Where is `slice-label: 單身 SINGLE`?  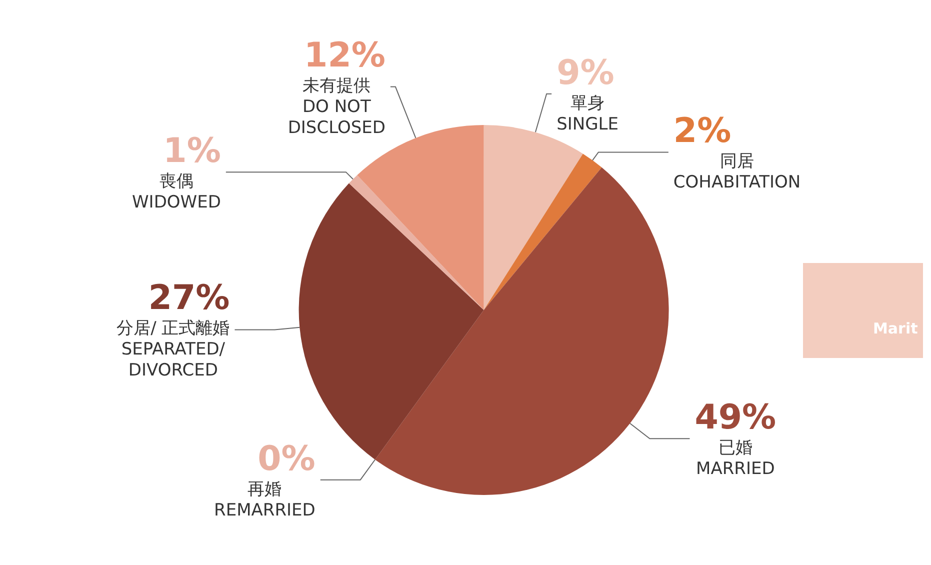 slice-label: 單身 SINGLE is located at coordinates (587, 113).